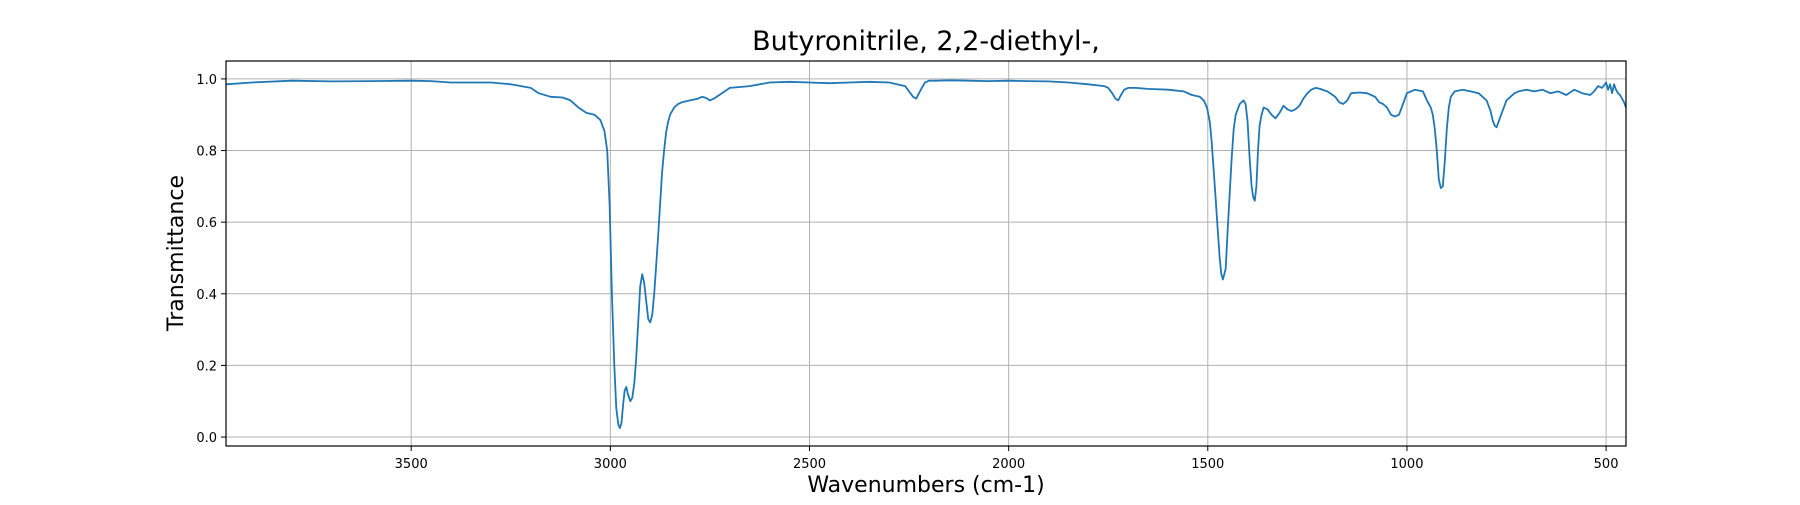  Describe the element at coordinates (206, 223) in the screenshot. I see `y-tick-label: 0.6` at that location.